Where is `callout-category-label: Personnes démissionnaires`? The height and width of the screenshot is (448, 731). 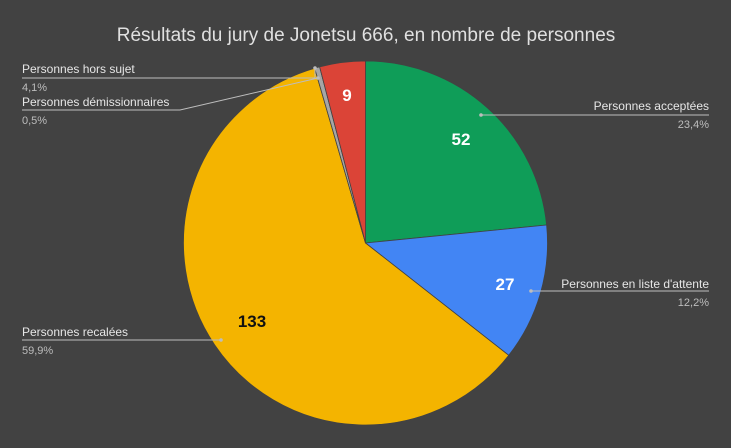 callout-category-label: Personnes démissionnaires is located at coordinates (95, 102).